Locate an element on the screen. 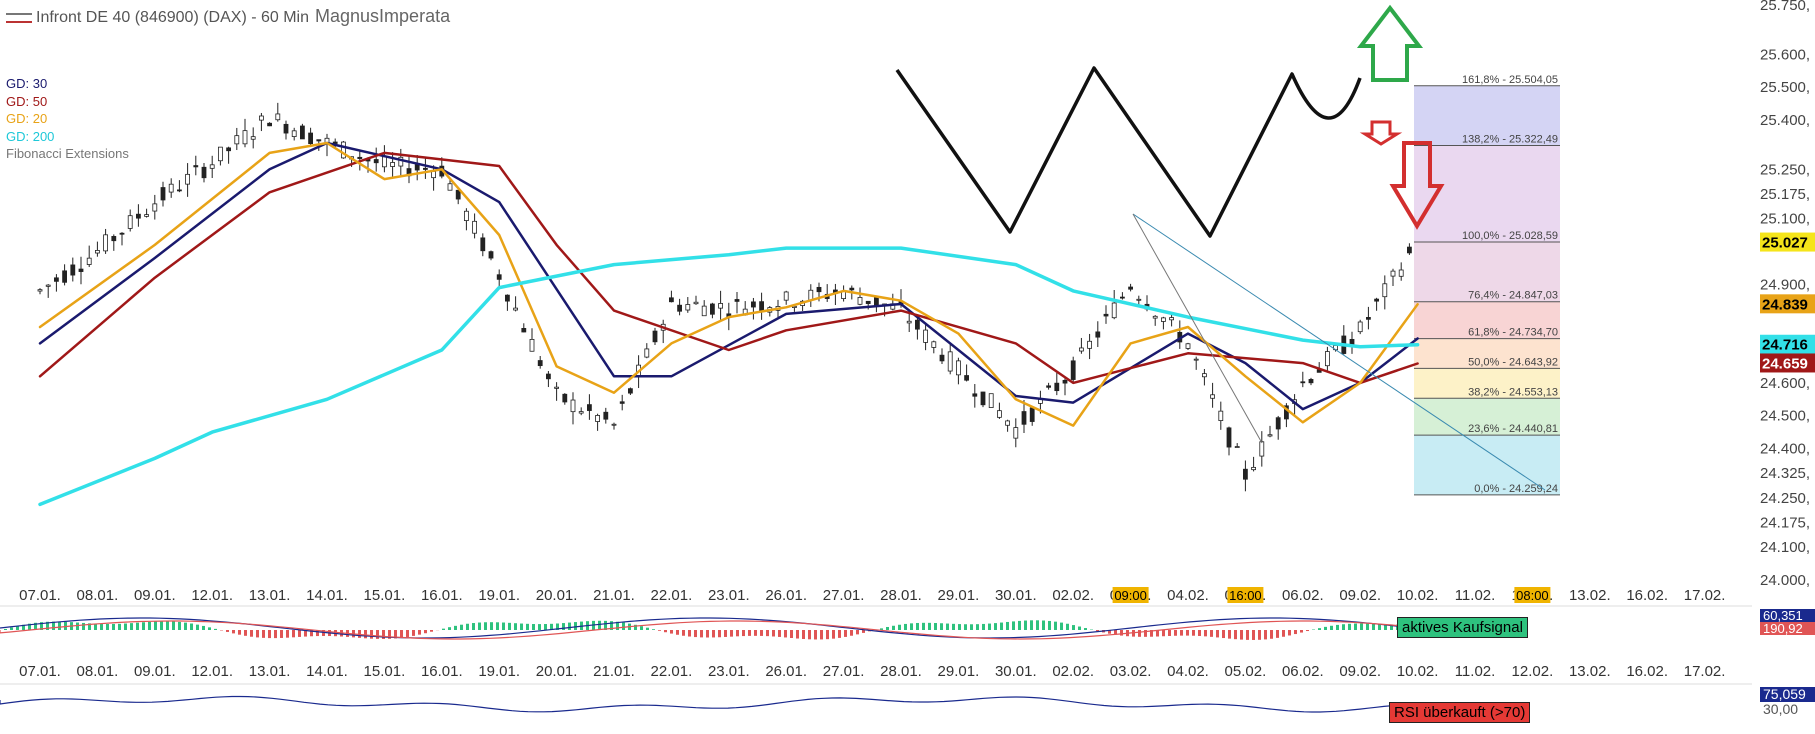 The image size is (1815, 734). price-label: 25.027 is located at coordinates (1785, 243).